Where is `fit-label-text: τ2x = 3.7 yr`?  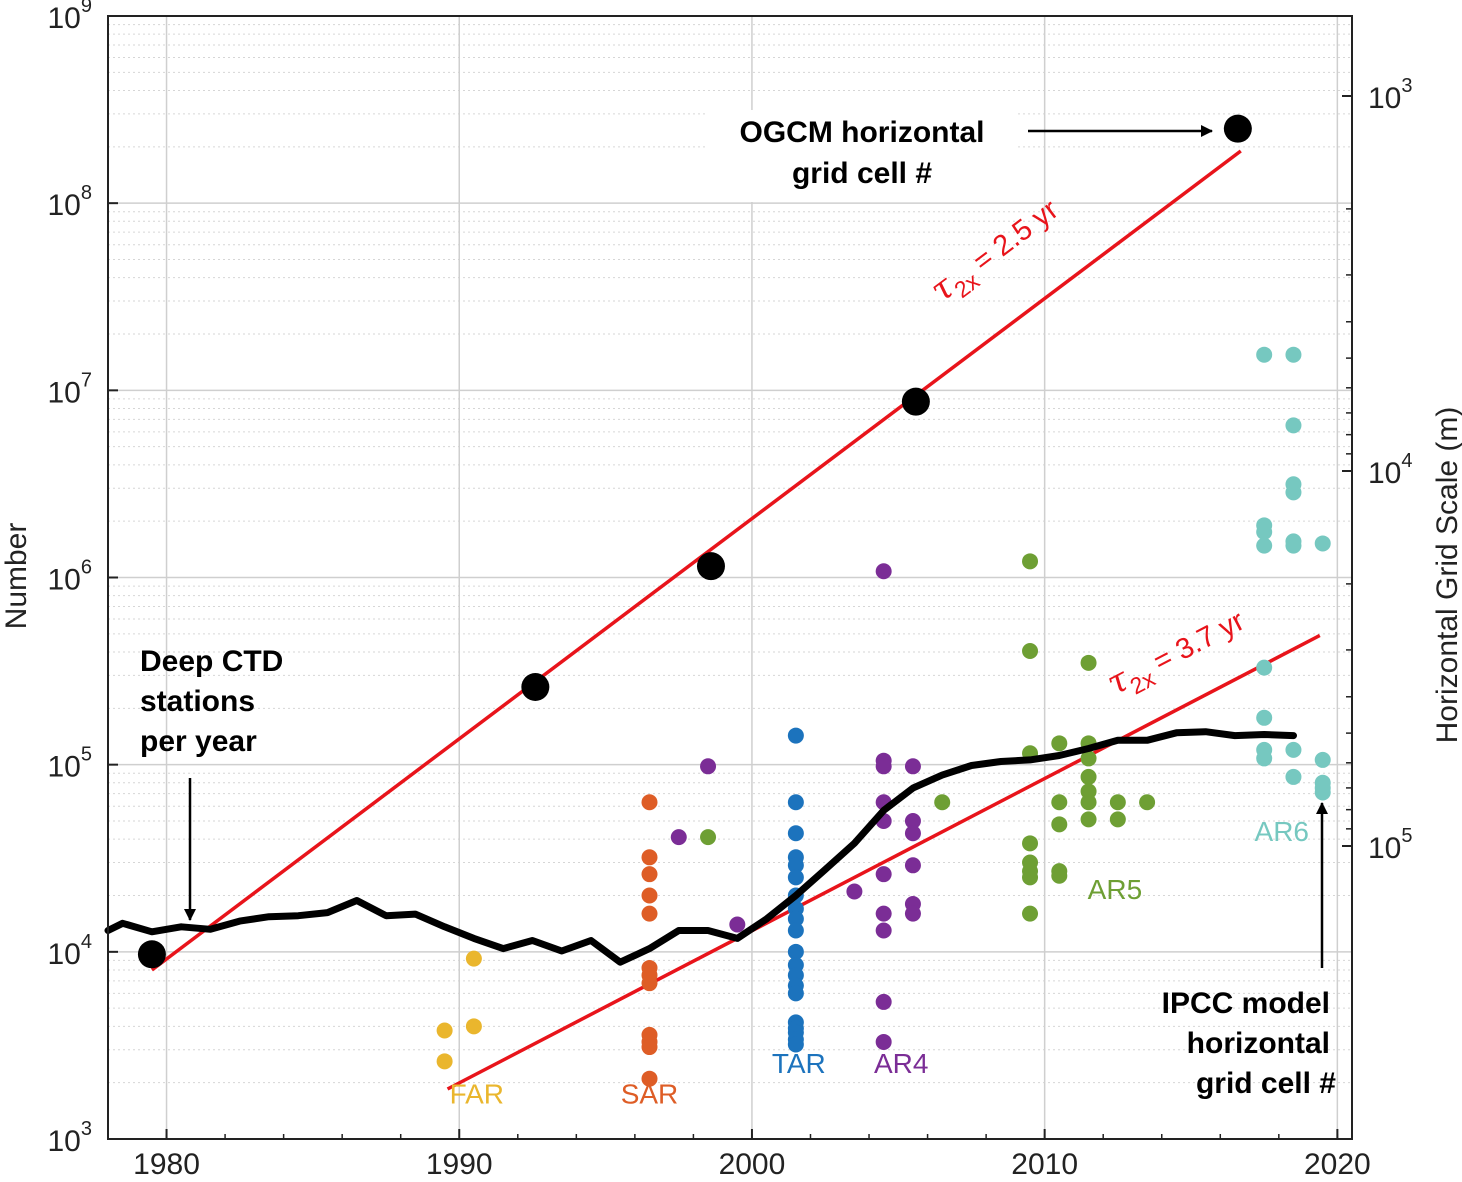
fit-label-text: τ2x = 3.7 yr is located at coordinates (1176, 653).